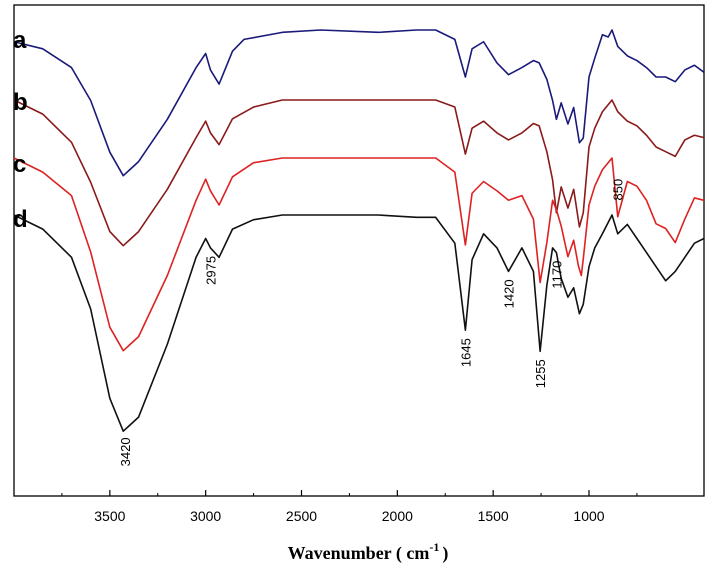 This screenshot has width=717, height=574. Describe the element at coordinates (445, 553) in the screenshot. I see `x-axis-title-close: )` at that location.